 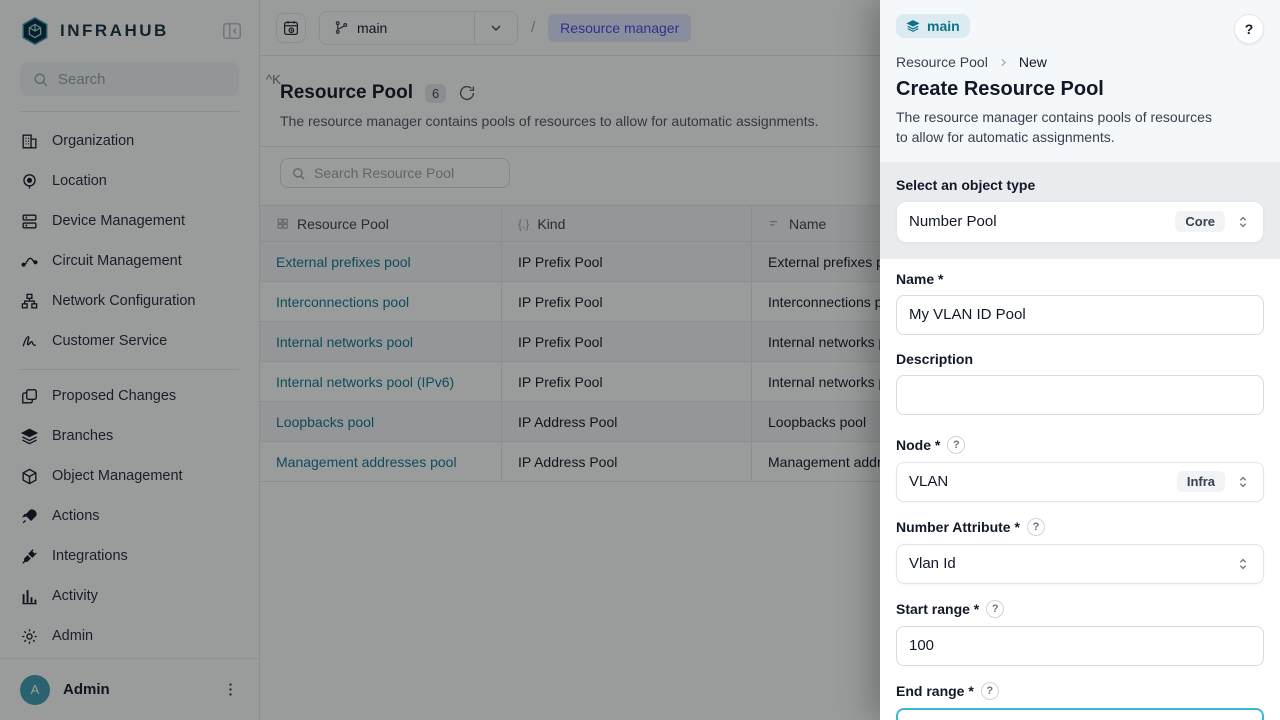 What do you see at coordinates (551, 223) in the screenshot?
I see `column-label: Kind` at bounding box center [551, 223].